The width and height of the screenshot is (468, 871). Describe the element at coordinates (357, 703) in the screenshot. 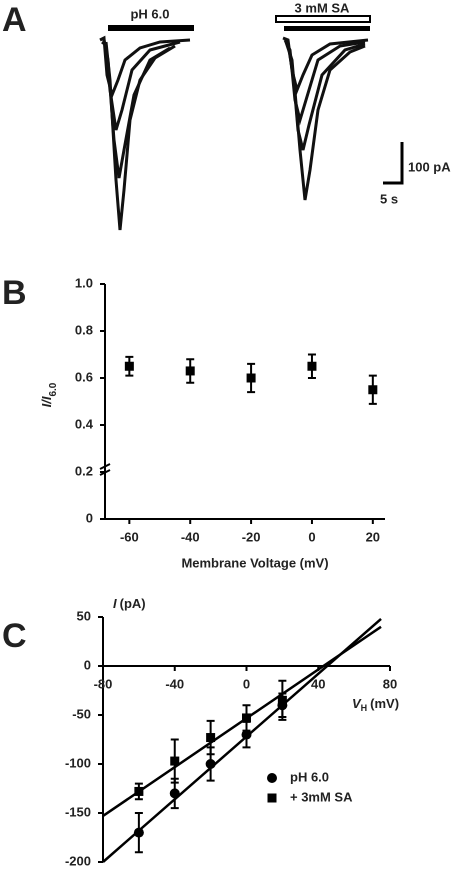

I see `x-axis-label-main: V` at that location.